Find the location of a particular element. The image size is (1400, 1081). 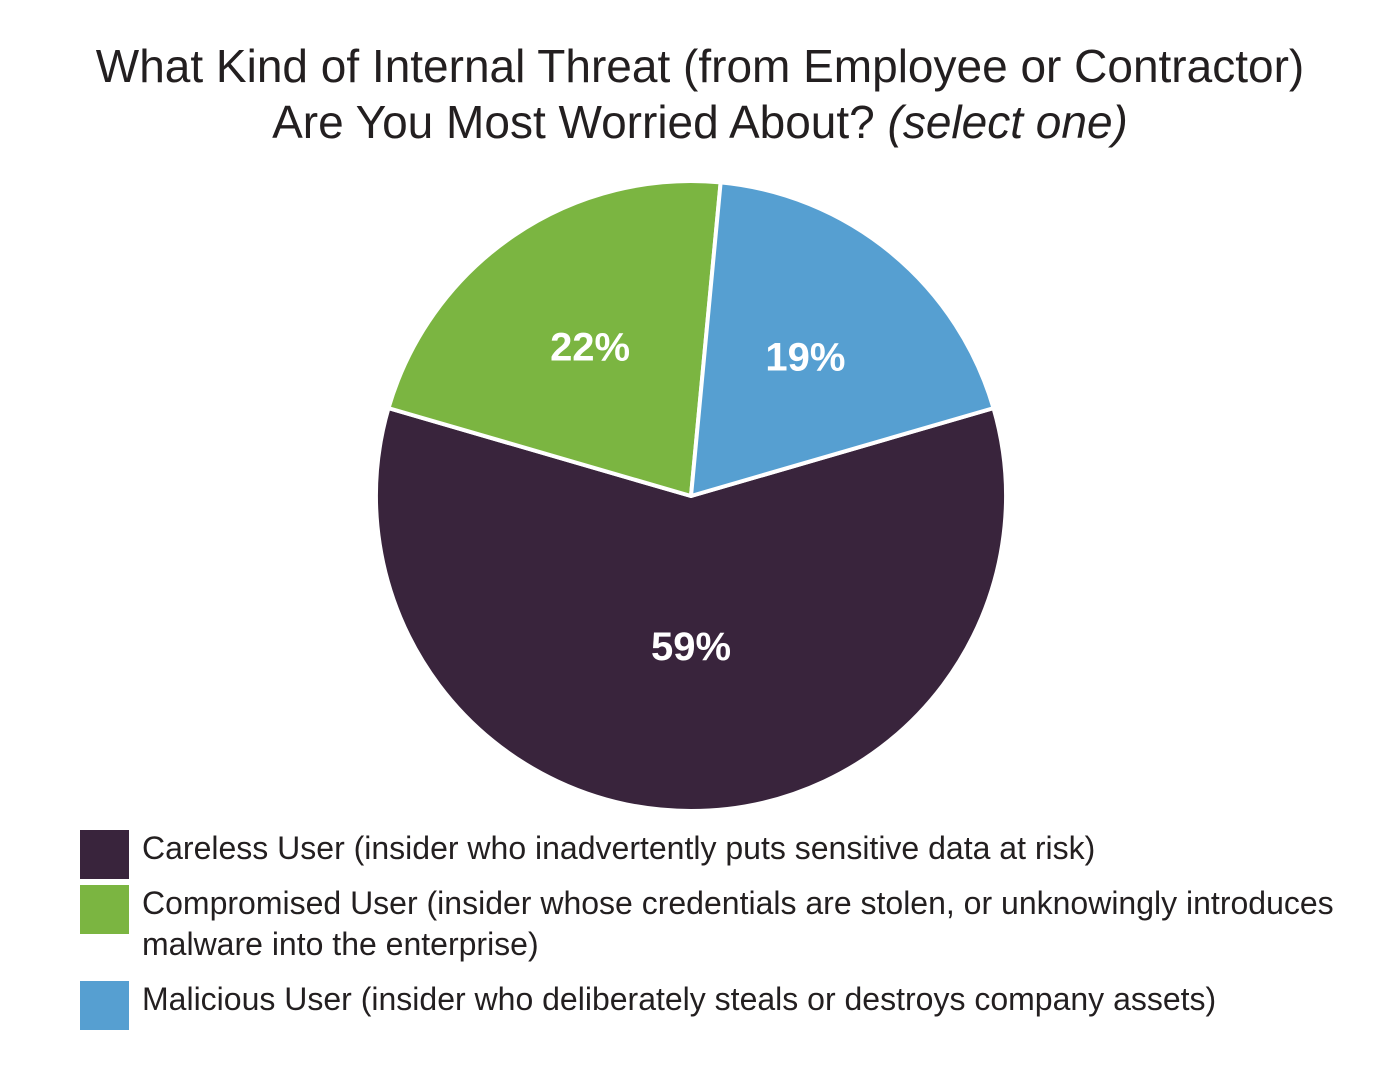

legend-swatch-malicious-user is located at coordinates (104, 1005).